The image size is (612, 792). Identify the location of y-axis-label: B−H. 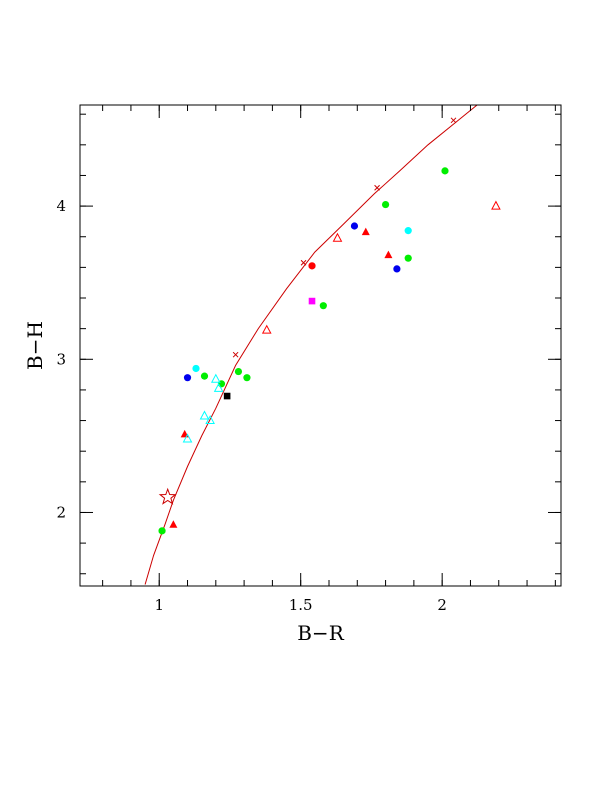
(35, 345).